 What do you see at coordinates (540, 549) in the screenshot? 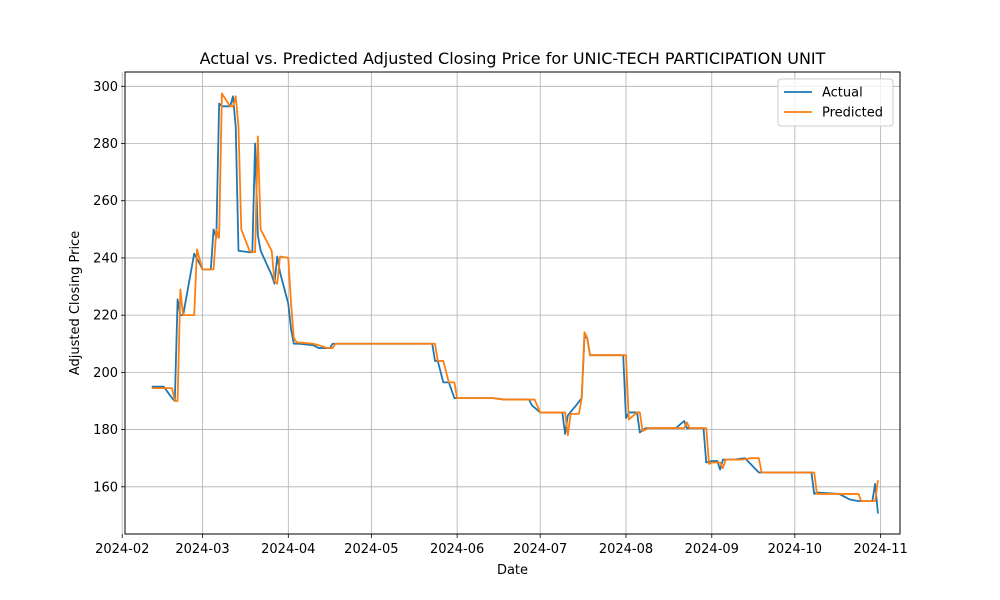
I see `x-tick-label: 2024-07` at bounding box center [540, 549].